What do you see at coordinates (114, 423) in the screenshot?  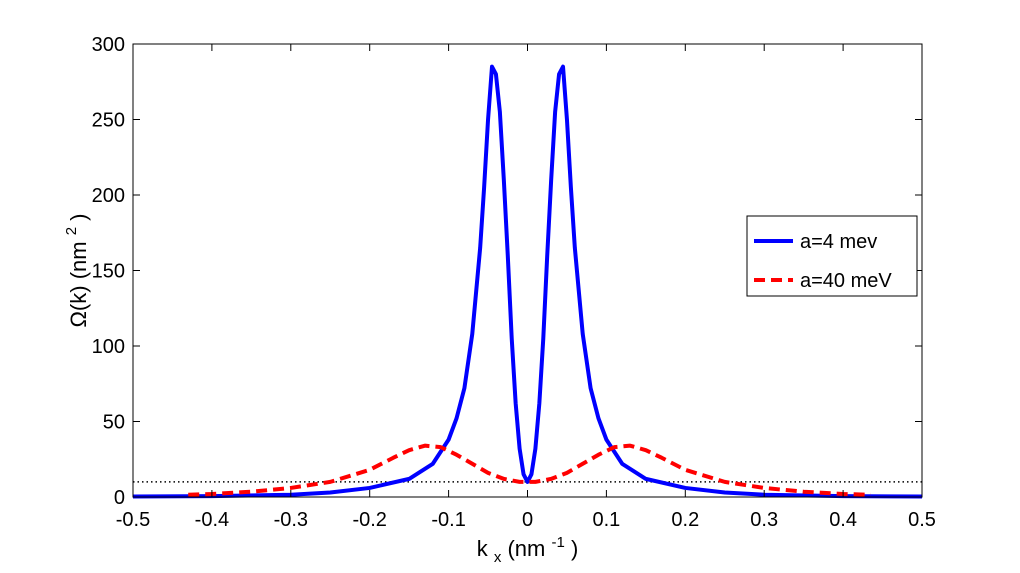 I see `y-tick-label: 50` at bounding box center [114, 423].